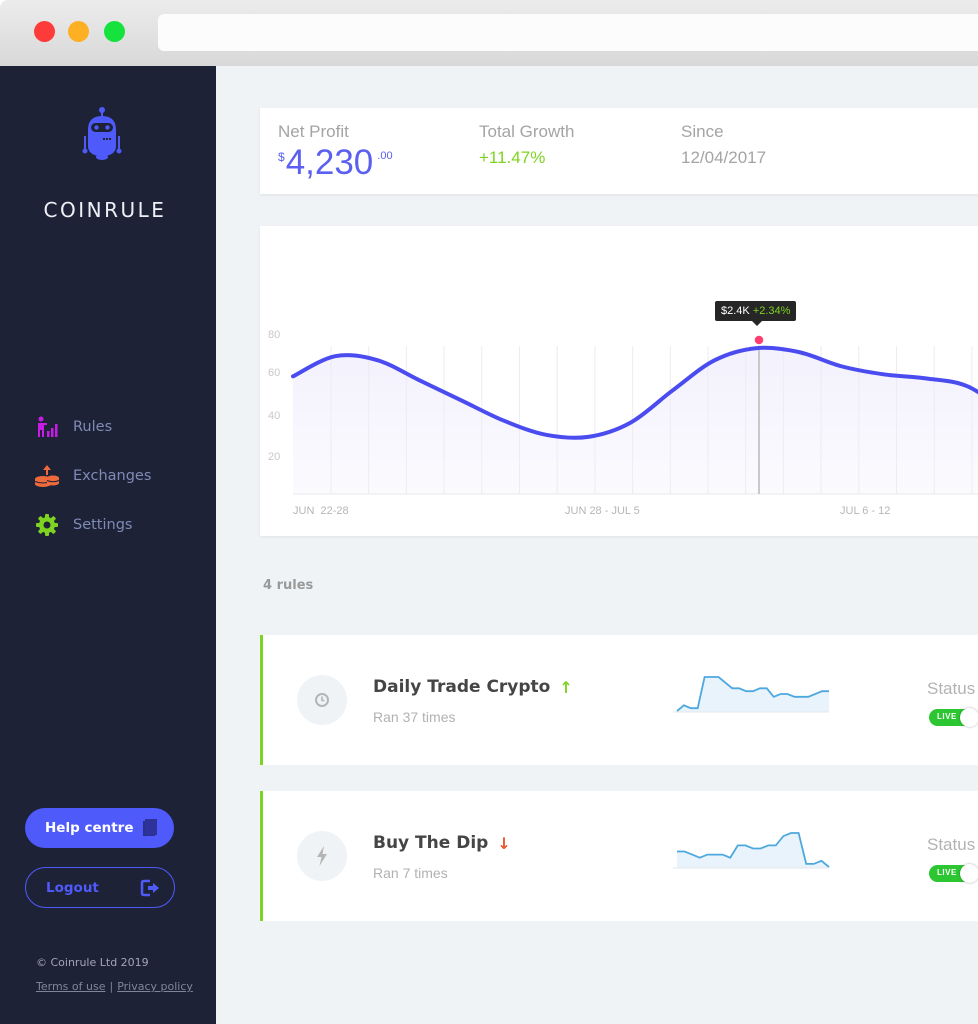  What do you see at coordinates (47, 525) in the screenshot?
I see `gear-icon` at bounding box center [47, 525].